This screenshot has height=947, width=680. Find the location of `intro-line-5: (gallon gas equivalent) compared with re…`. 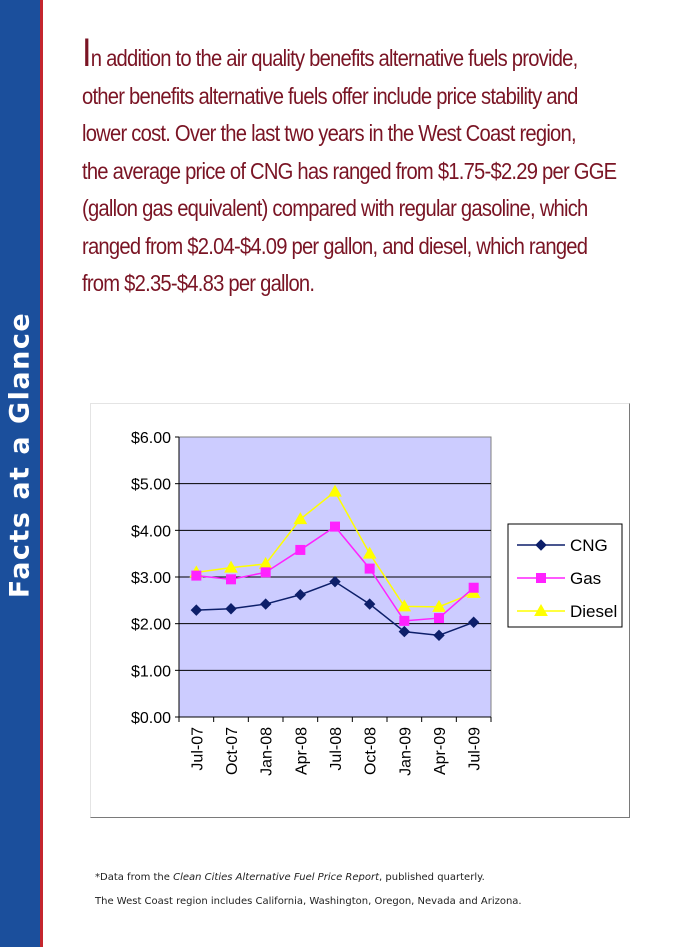

intro-line-5: (gallon gas equivalent) compared with re… is located at coordinates (335, 208).